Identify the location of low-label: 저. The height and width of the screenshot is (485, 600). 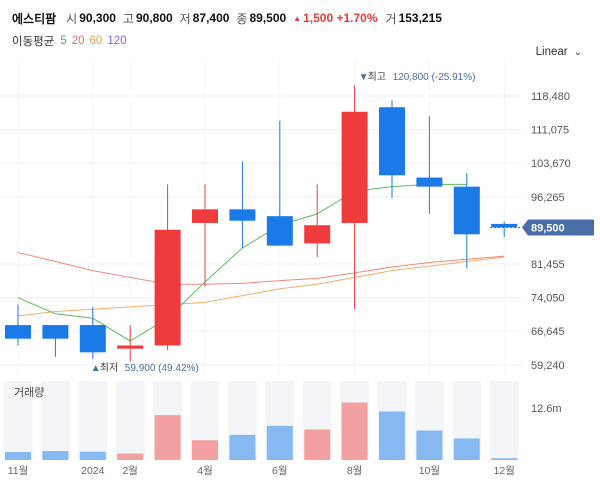
(185, 18).